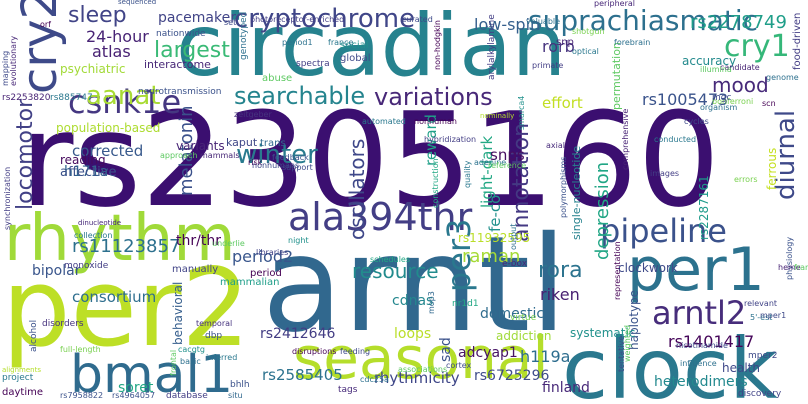 This screenshot has height=404, width=808. What do you see at coordinates (490, 162) in the screenshot?
I see `word: adenine` at bounding box center [490, 162].